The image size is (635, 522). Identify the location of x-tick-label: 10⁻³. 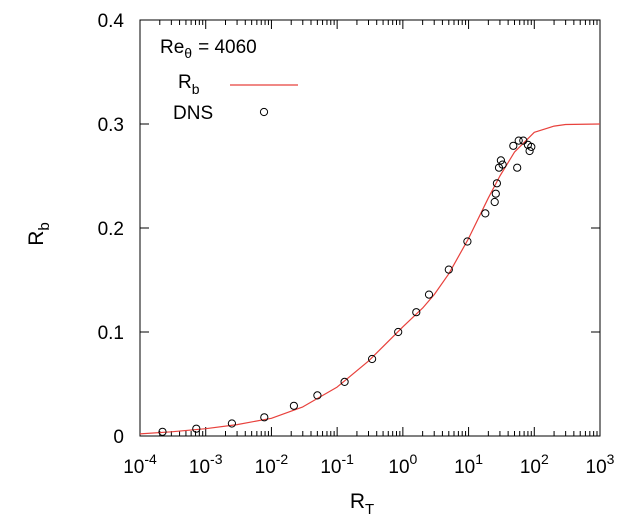
(206, 464).